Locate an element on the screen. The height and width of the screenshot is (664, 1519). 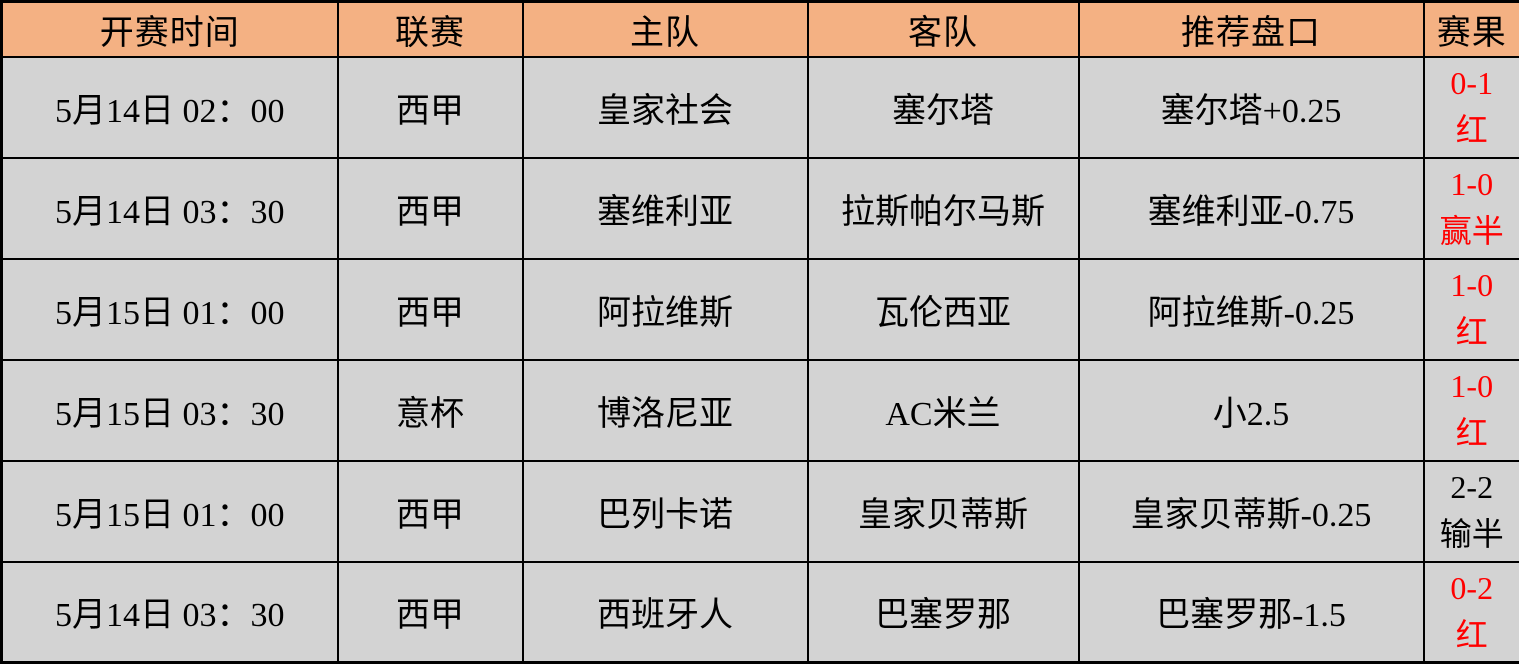
cell-time: 5月15日 03：30 is located at coordinates (169, 410).